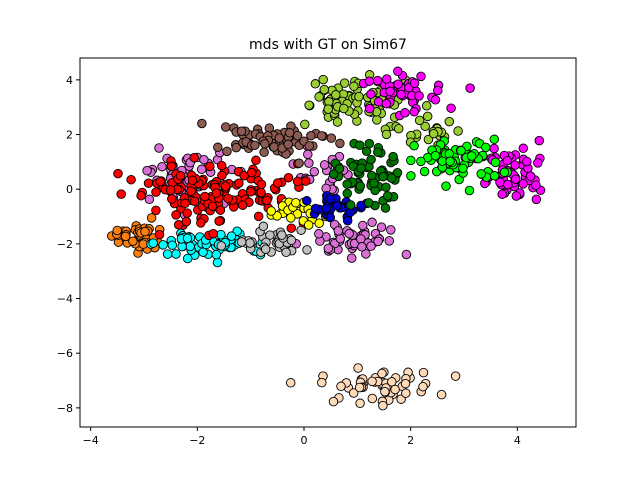 The height and width of the screenshot is (480, 640). What do you see at coordinates (197, 440) in the screenshot?
I see `x-tick-label: −2` at bounding box center [197, 440].